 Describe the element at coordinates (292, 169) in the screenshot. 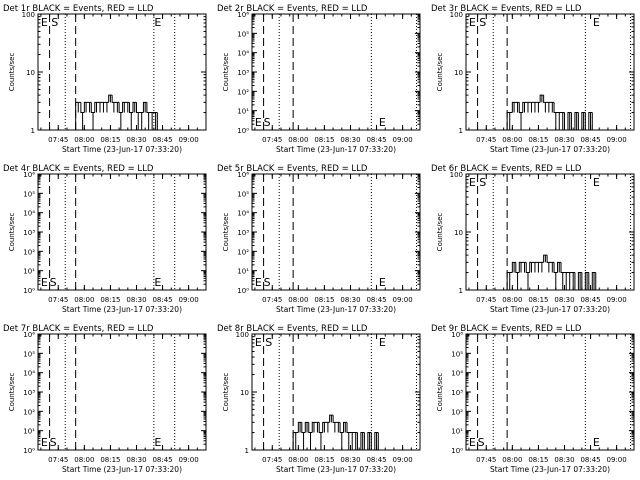

I see `chart-title: Det 5r BLACK = Events, RED = LLD` at that location.